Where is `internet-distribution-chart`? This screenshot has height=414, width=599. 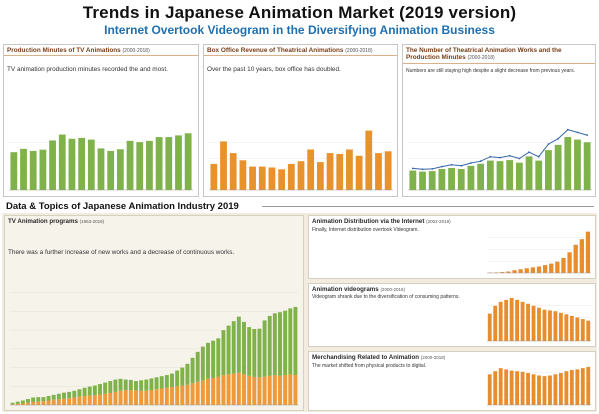
internet-distribution-chart is located at coordinates (539, 252).